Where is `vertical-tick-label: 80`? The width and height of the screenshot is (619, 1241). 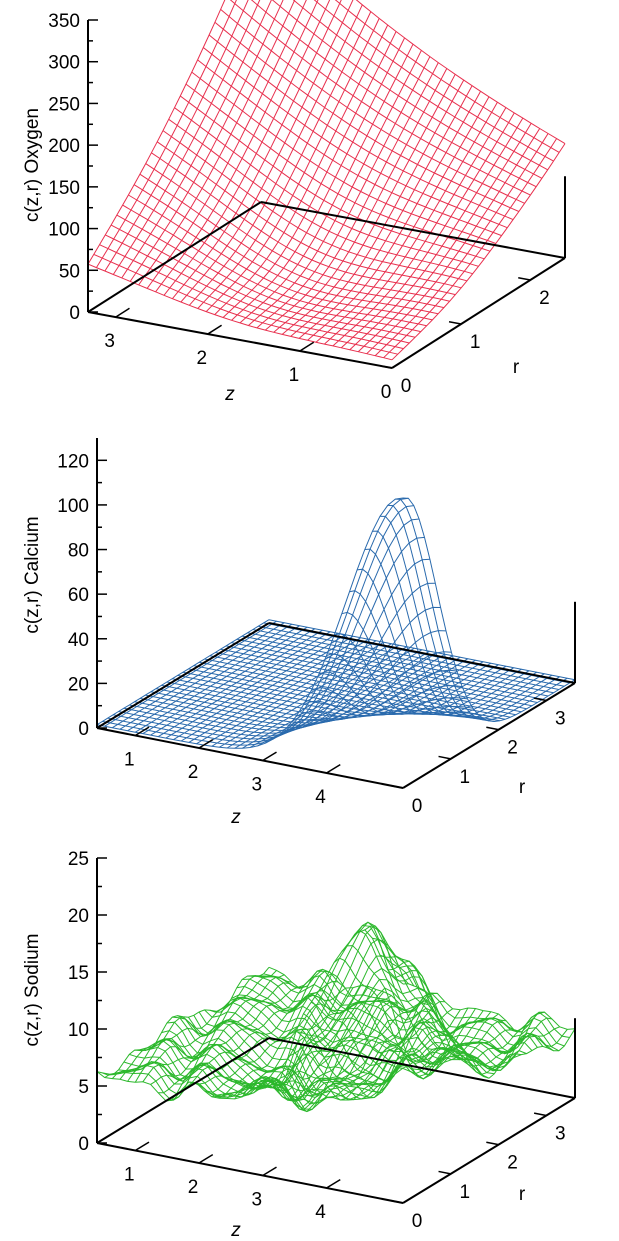 vertical-tick-label: 80 is located at coordinates (78, 551).